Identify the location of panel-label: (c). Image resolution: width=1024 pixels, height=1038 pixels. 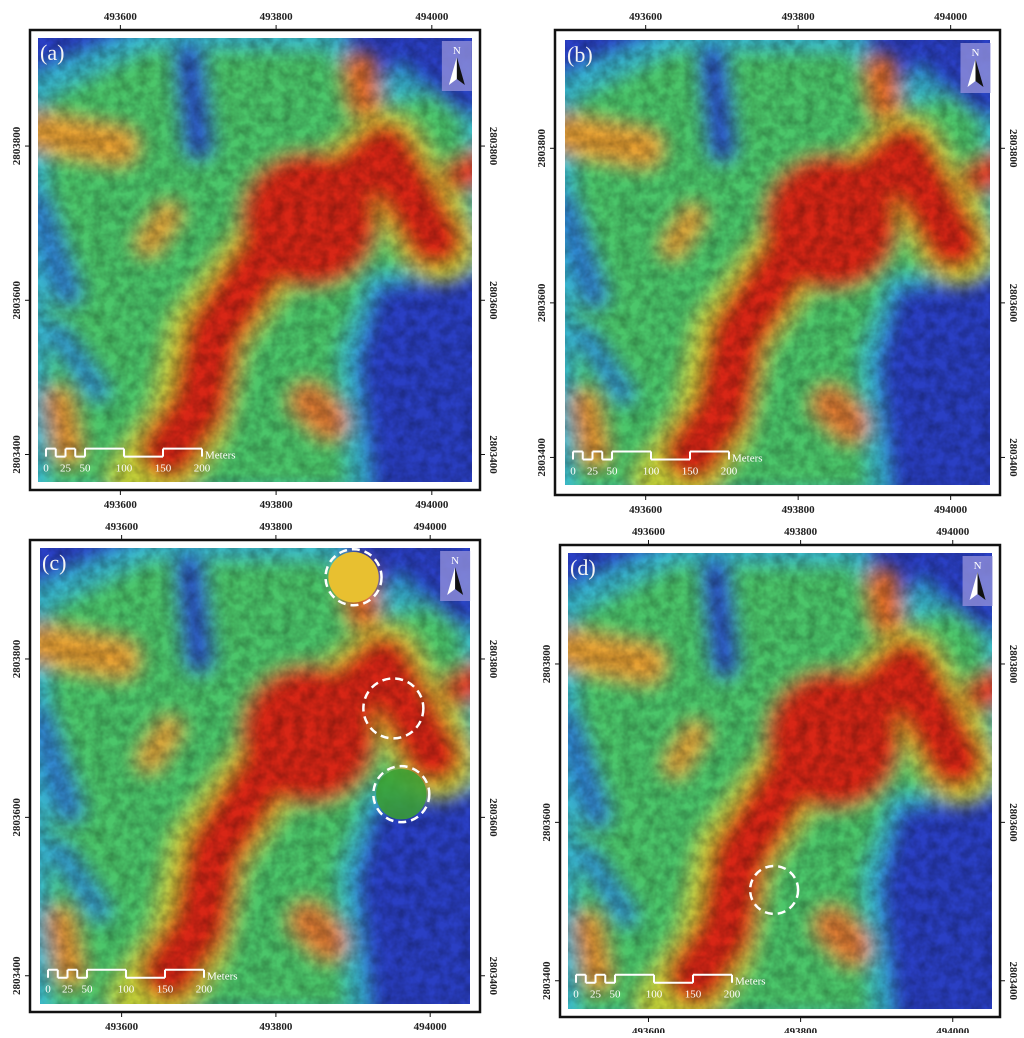
(54, 562).